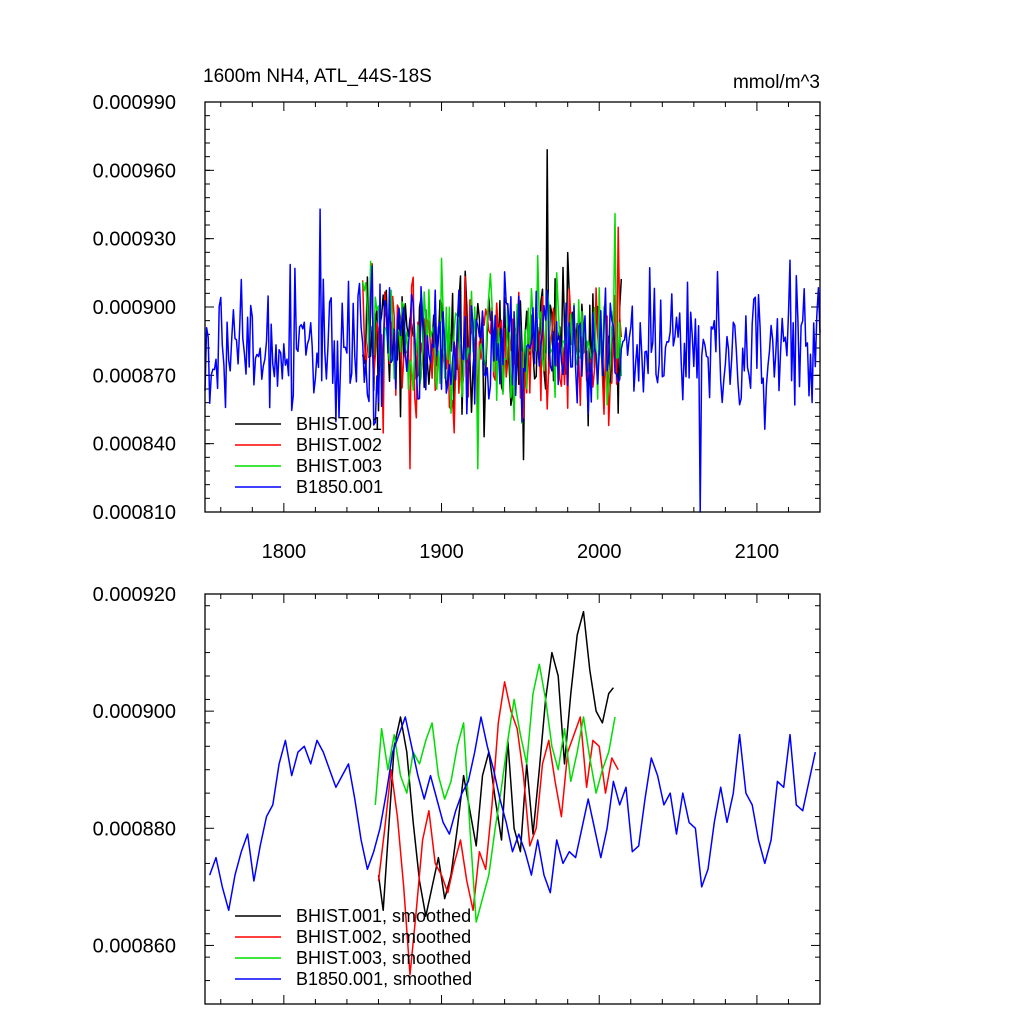 The width and height of the screenshot is (1024, 1024). What do you see at coordinates (776, 82) in the screenshot?
I see `chart-units: mmol/m^3` at bounding box center [776, 82].